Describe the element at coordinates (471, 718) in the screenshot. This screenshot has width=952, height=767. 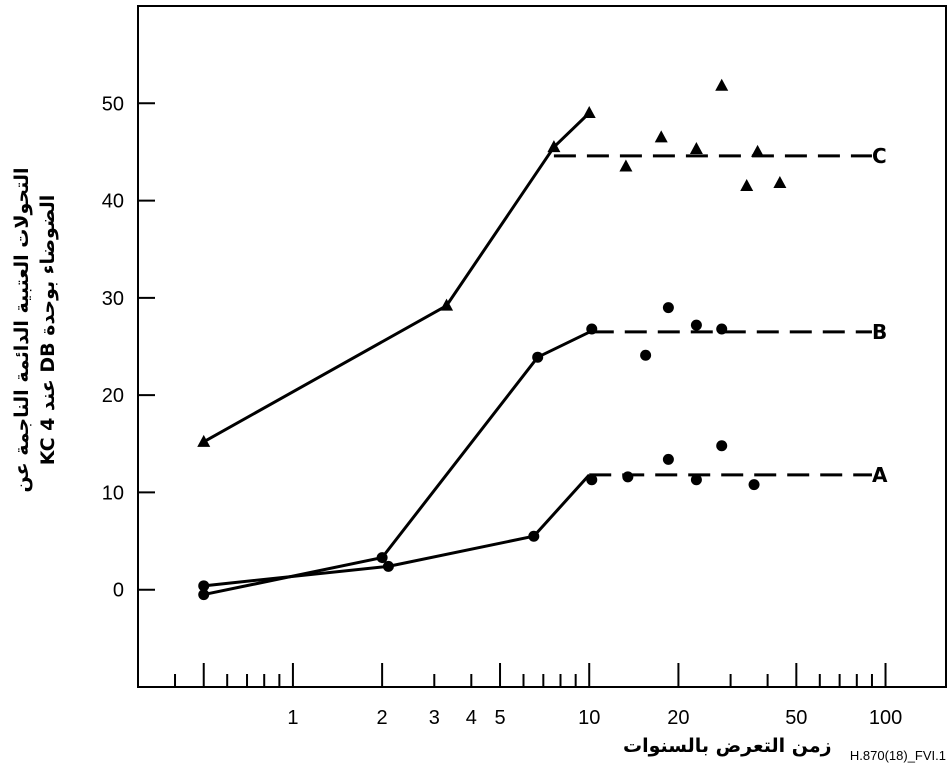
I see `x-tick-label: 4` at that location.